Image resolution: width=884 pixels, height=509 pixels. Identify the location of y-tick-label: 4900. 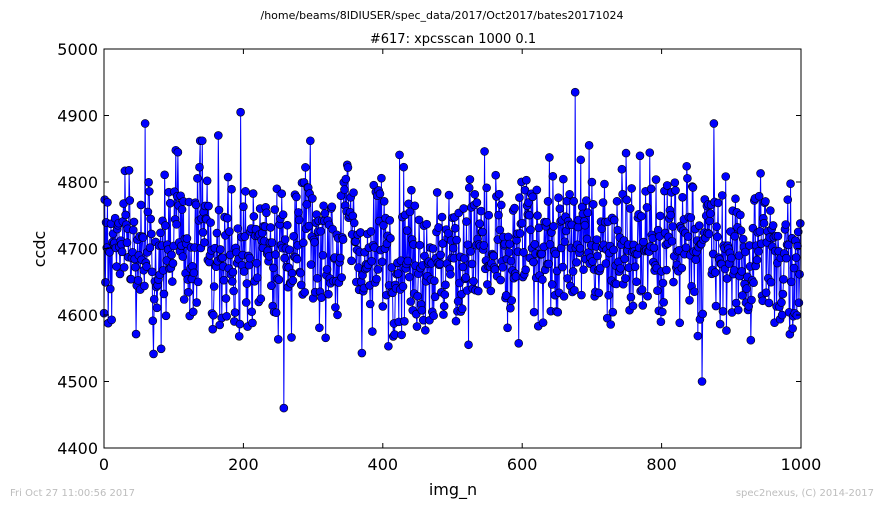
(77, 116).